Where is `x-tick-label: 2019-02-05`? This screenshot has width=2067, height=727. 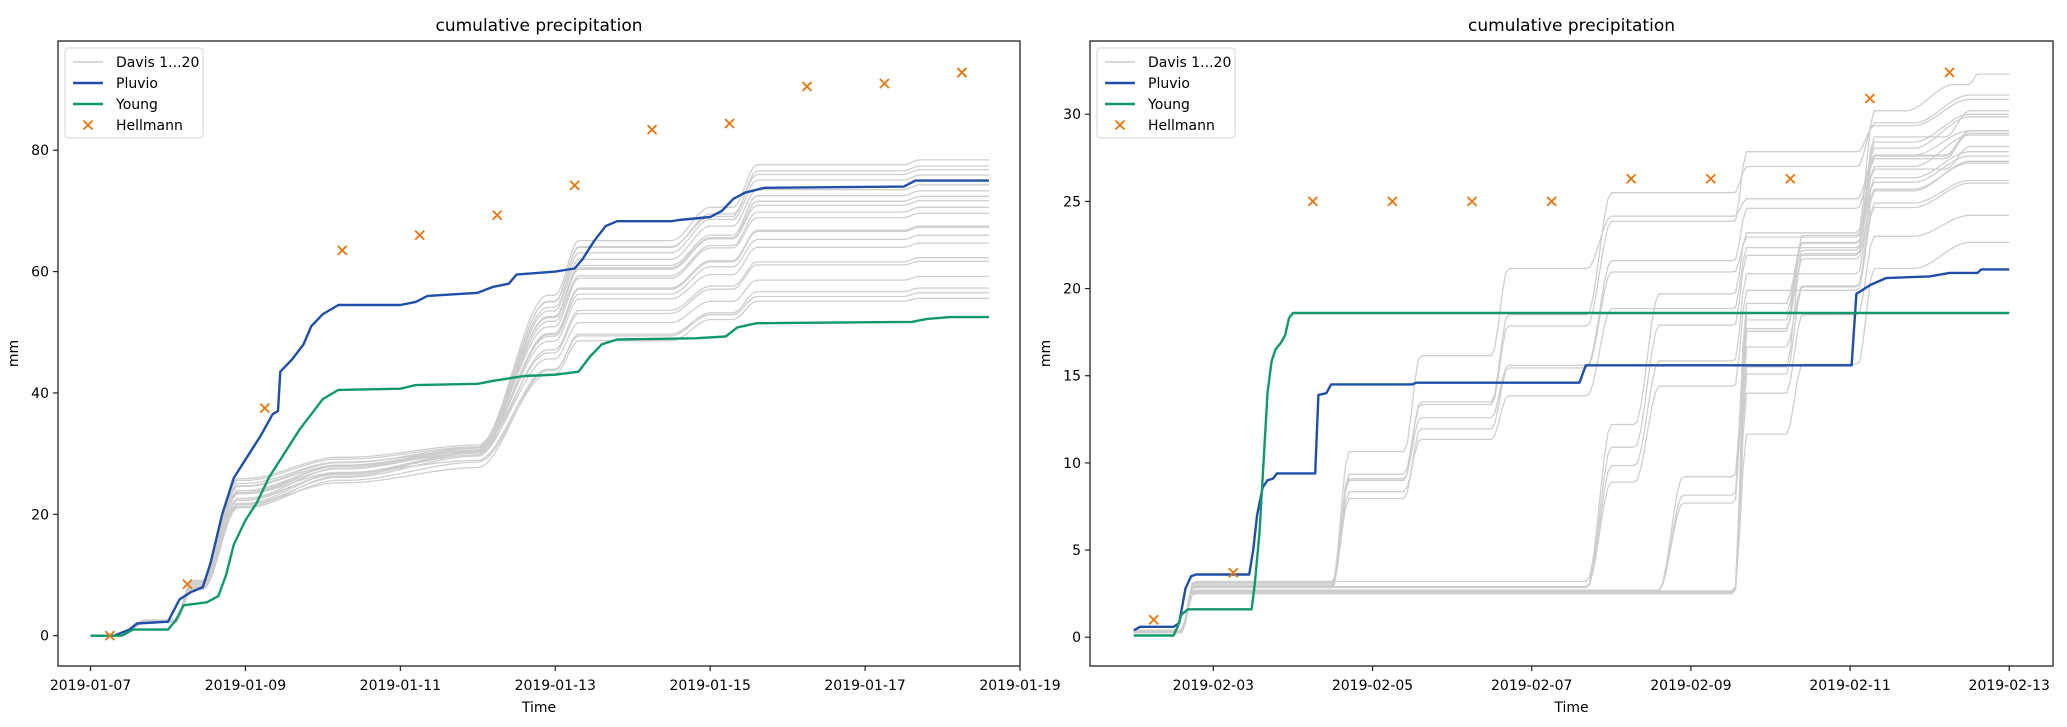
x-tick-label: 2019-02-05 is located at coordinates (1372, 686).